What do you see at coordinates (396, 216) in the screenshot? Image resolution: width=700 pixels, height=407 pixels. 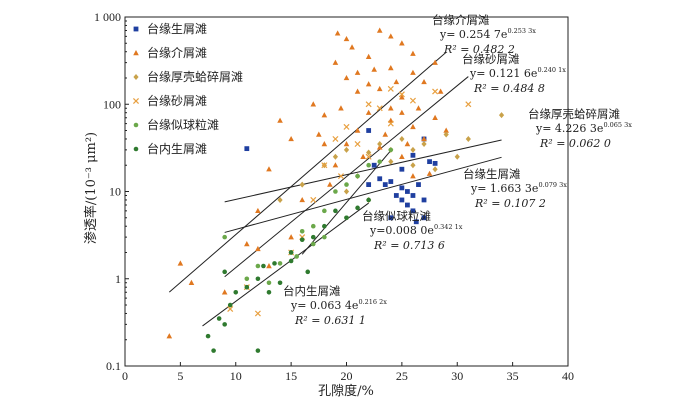 I see `fit-title: 台缘似球粒滩` at bounding box center [396, 216].